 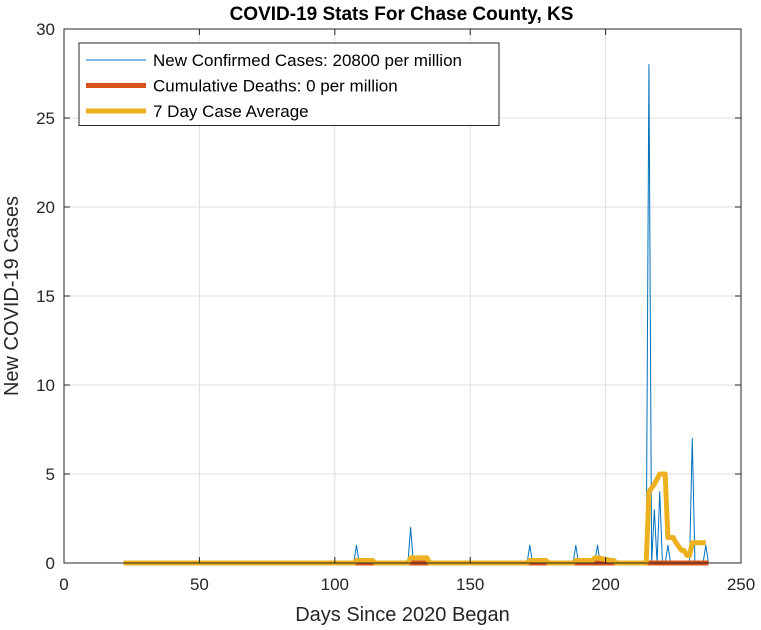 What do you see at coordinates (63, 584) in the screenshot?
I see `x-tick-label: 0` at bounding box center [63, 584].